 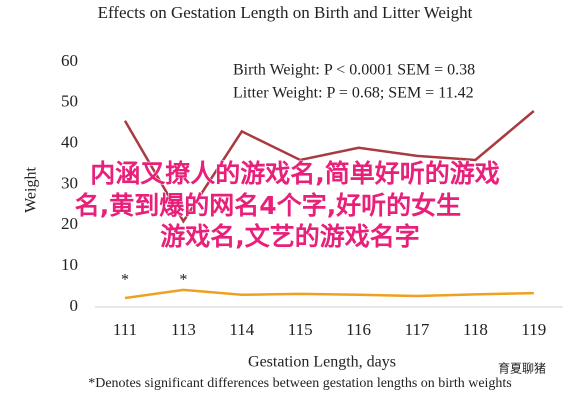 I want to click on overlay-text: 内涵又撩人的游戏名,简单好听的游戏, so click(x=295, y=173).